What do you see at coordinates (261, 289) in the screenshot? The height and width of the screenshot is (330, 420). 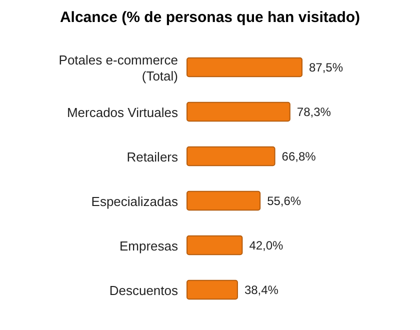 I see `data-label: 38,4%` at bounding box center [261, 289].